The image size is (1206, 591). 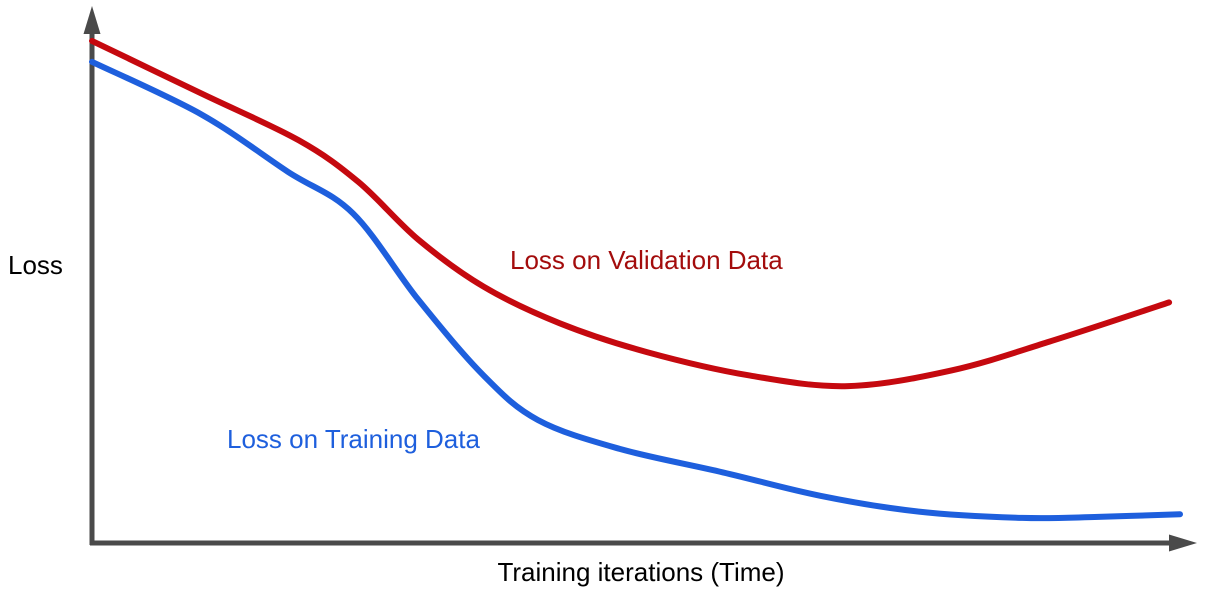 What do you see at coordinates (646, 260) in the screenshot?
I see `validation-series-label: Loss on Validation Data` at bounding box center [646, 260].